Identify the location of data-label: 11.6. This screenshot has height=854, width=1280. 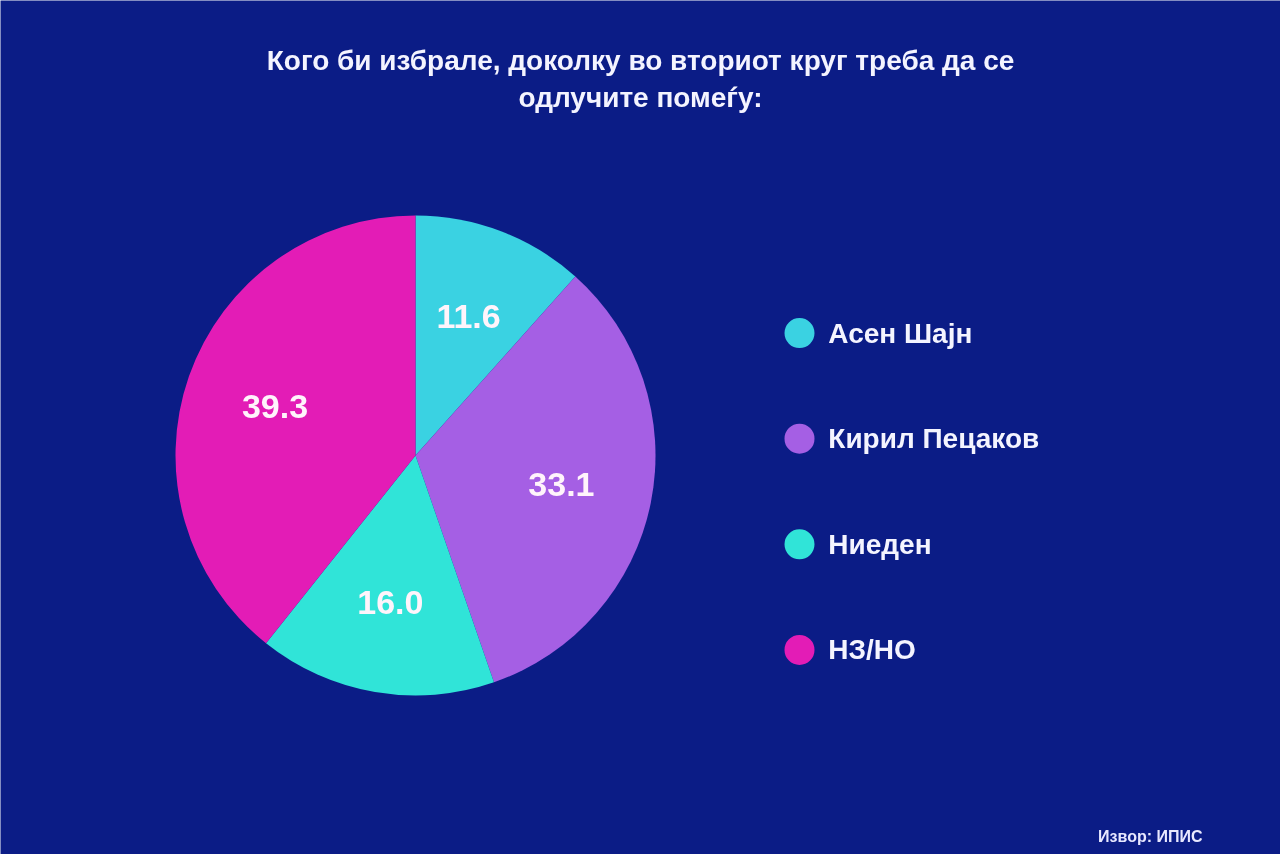
(468, 315).